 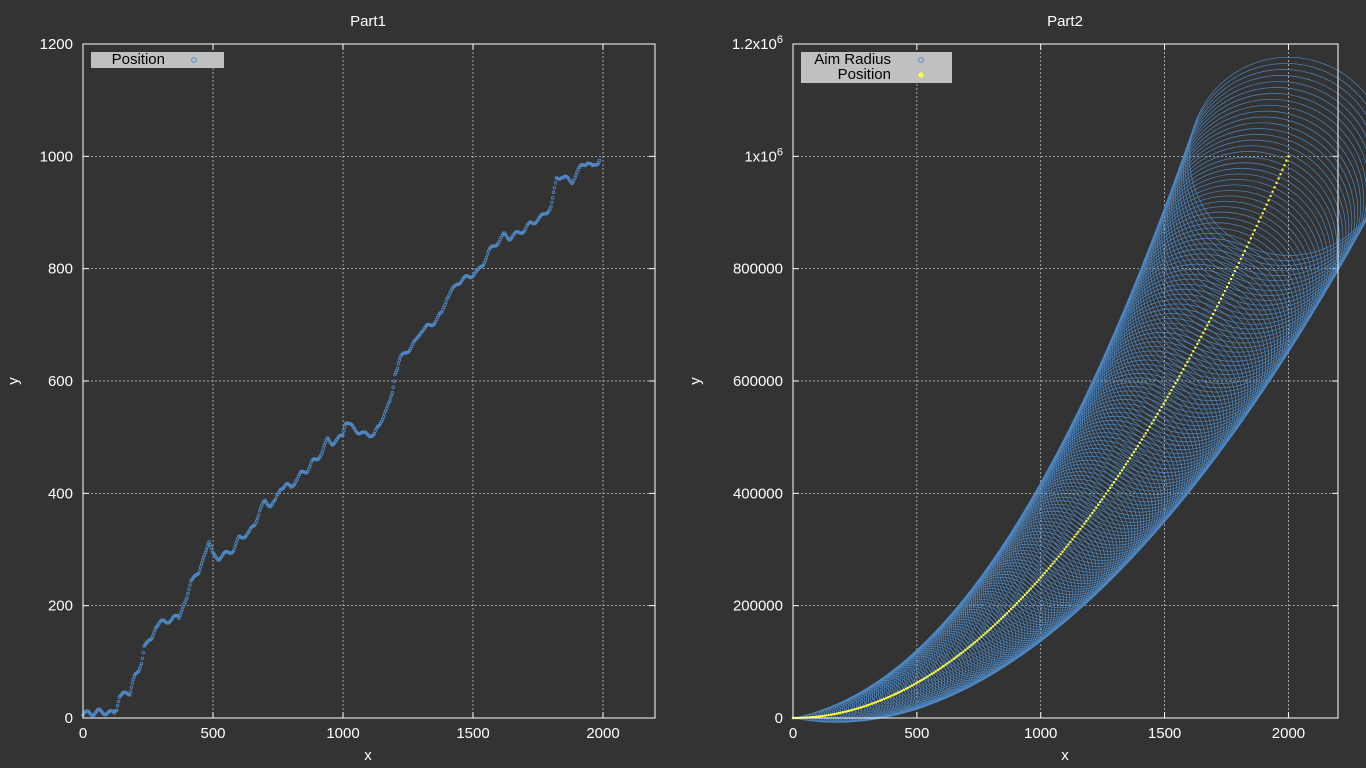 I want to click on legend-box-part2, so click(x=876, y=67).